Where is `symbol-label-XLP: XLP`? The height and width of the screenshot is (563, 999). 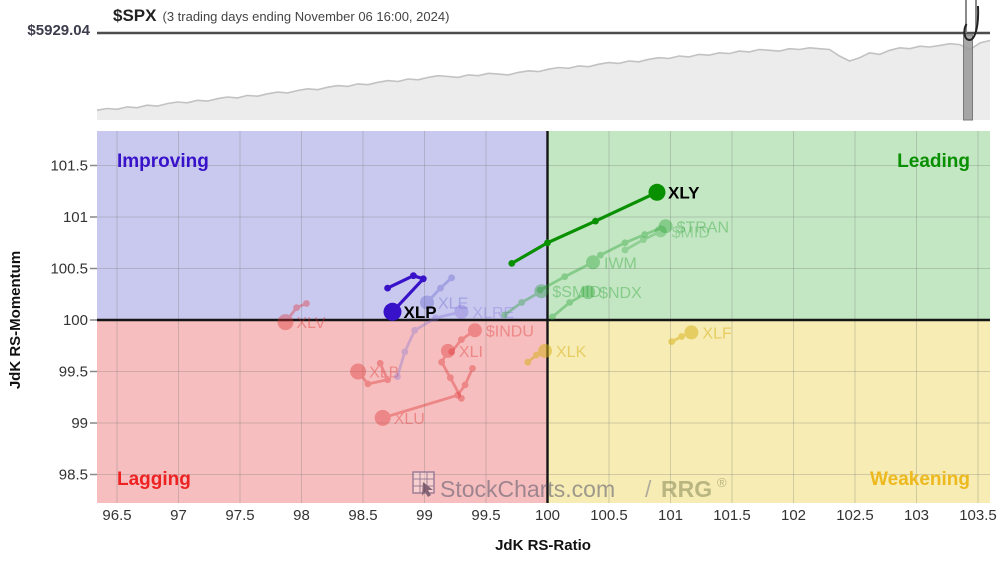 symbol-label-XLP: XLP is located at coordinates (420, 312).